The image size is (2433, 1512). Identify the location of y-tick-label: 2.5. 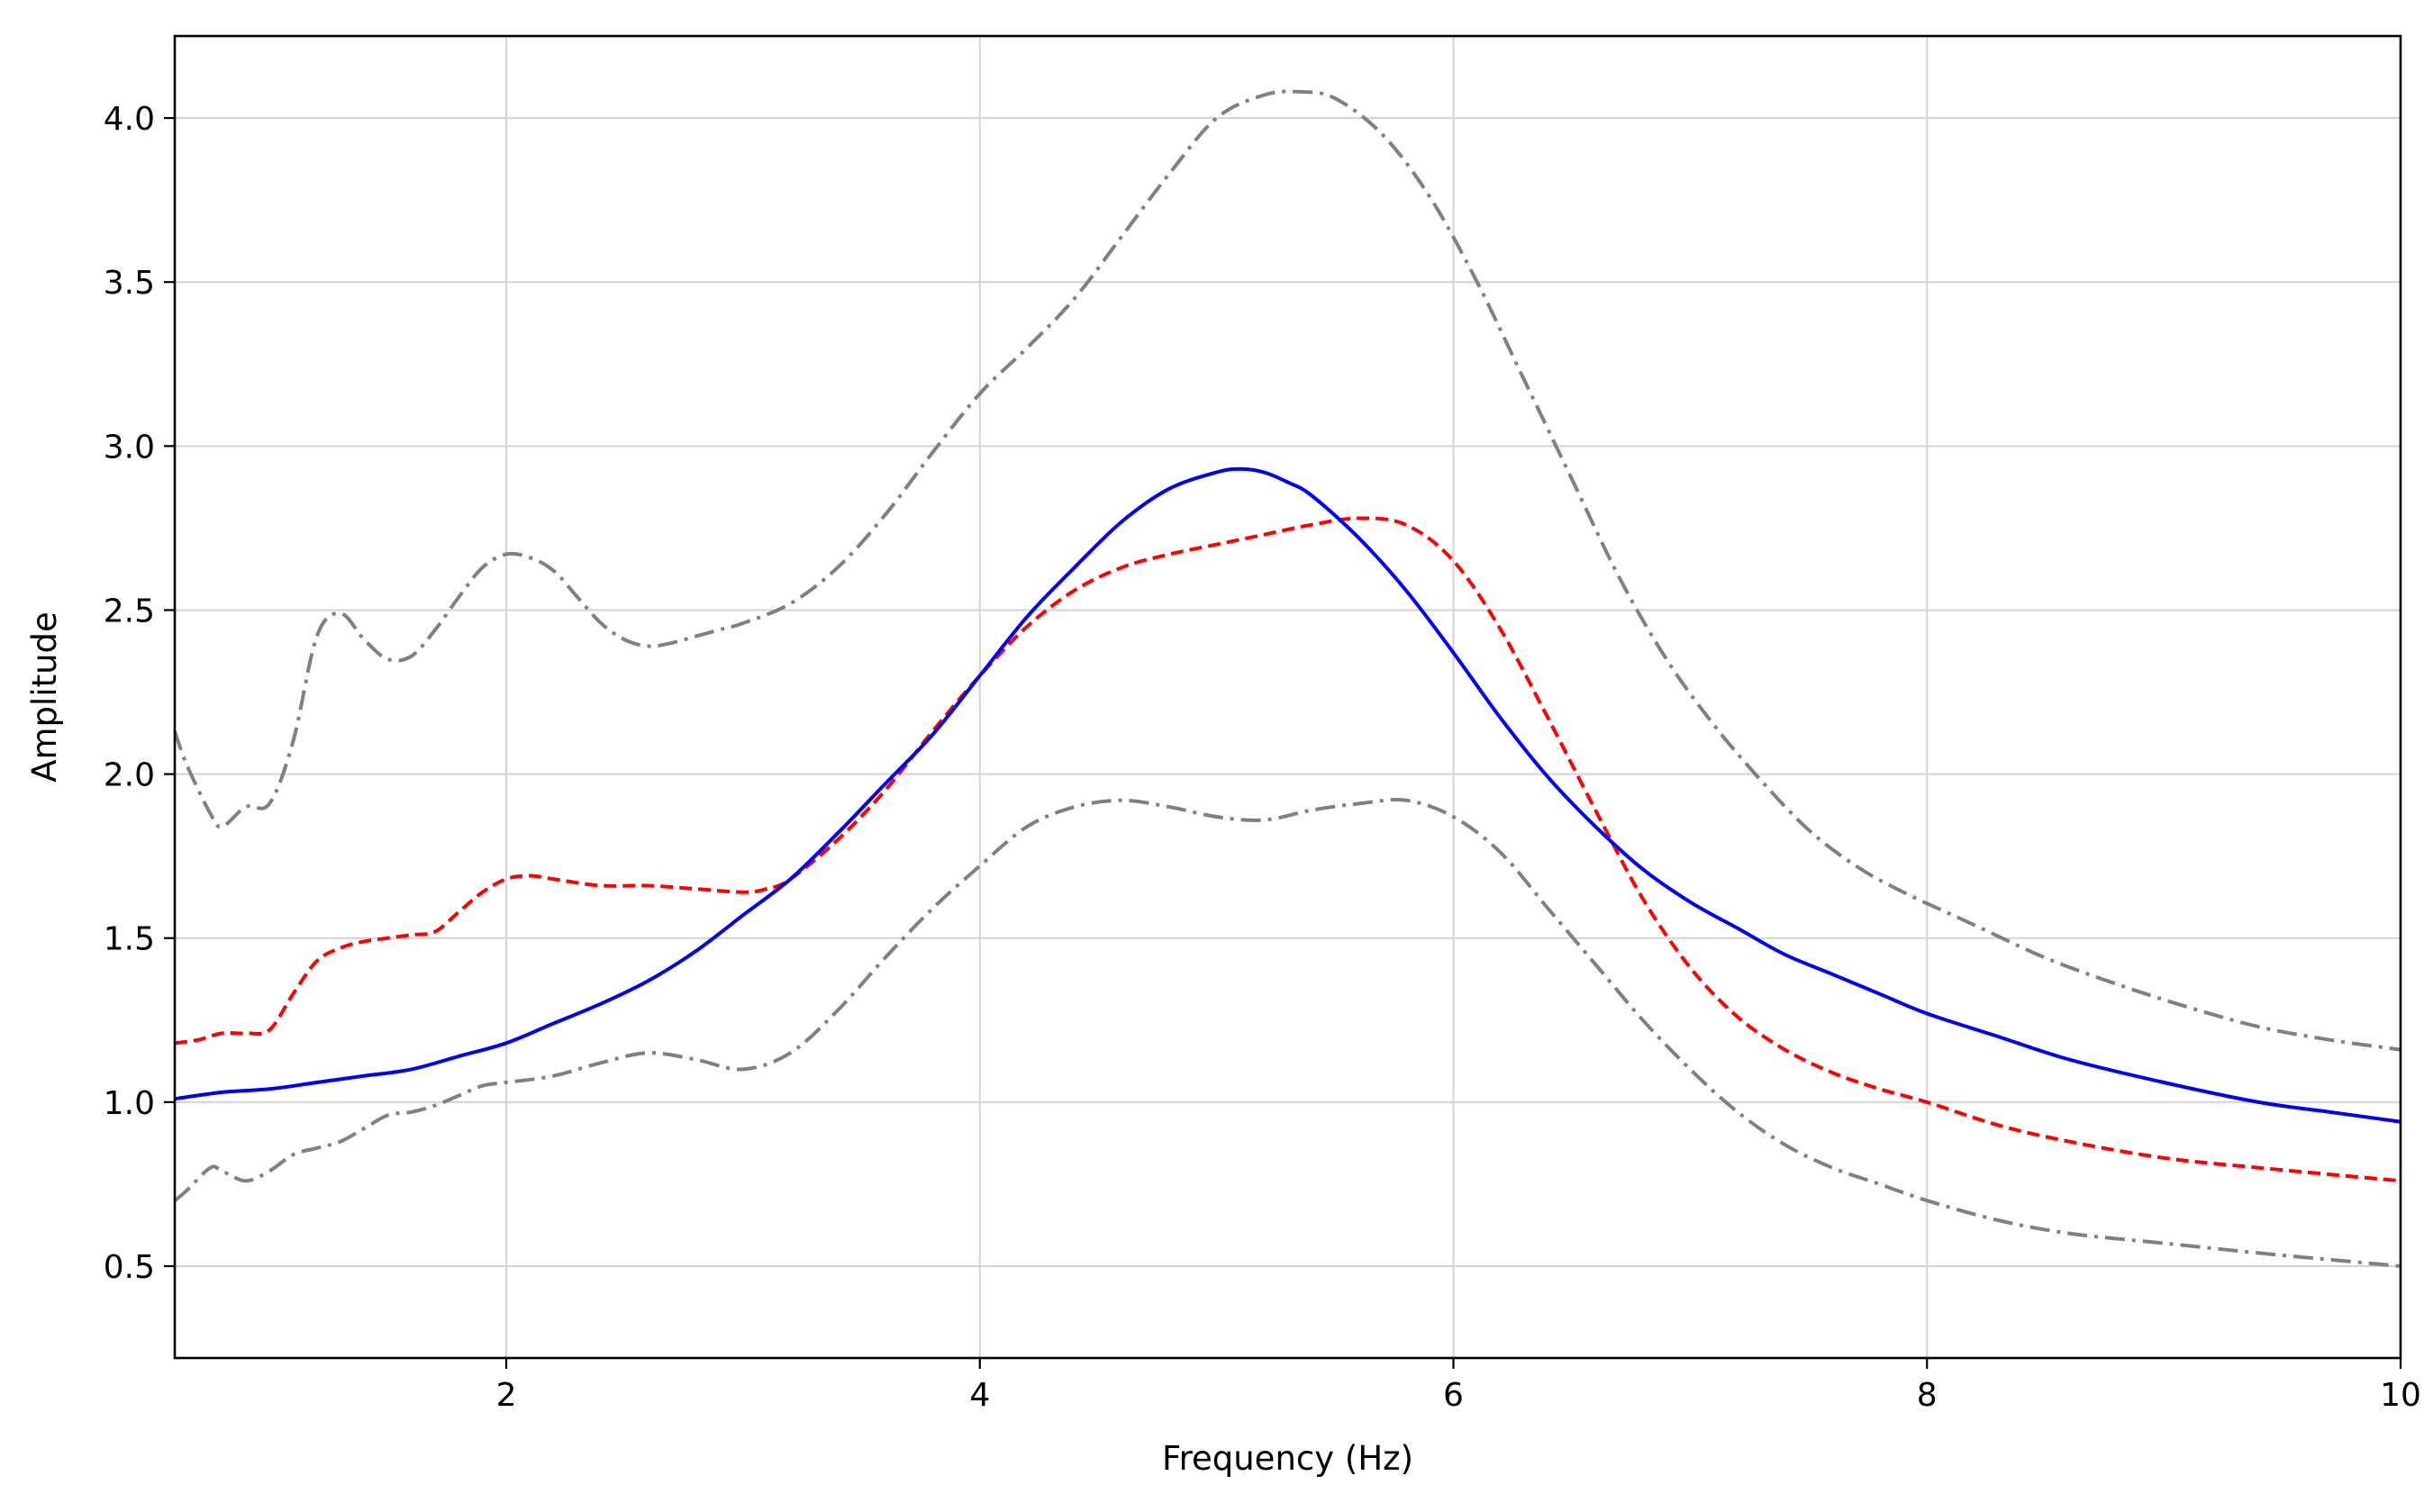
(129, 611).